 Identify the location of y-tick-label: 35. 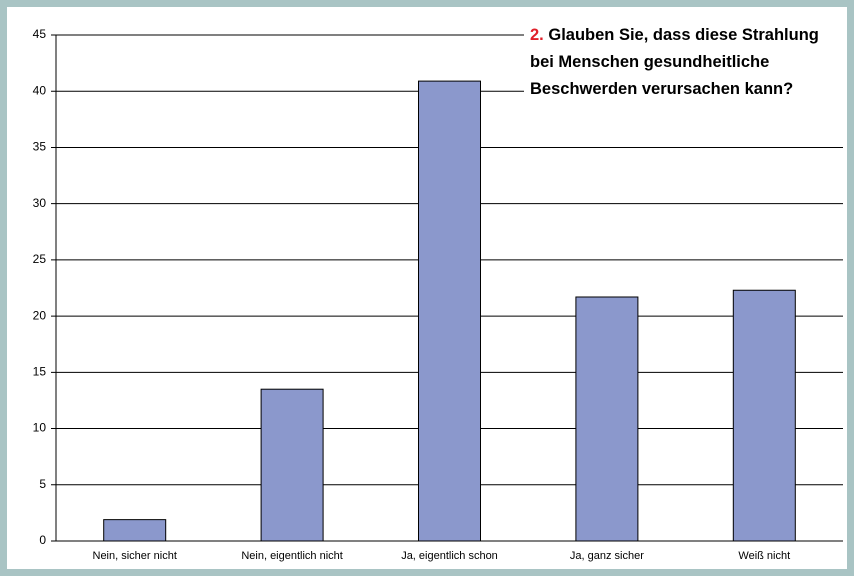
(40, 147).